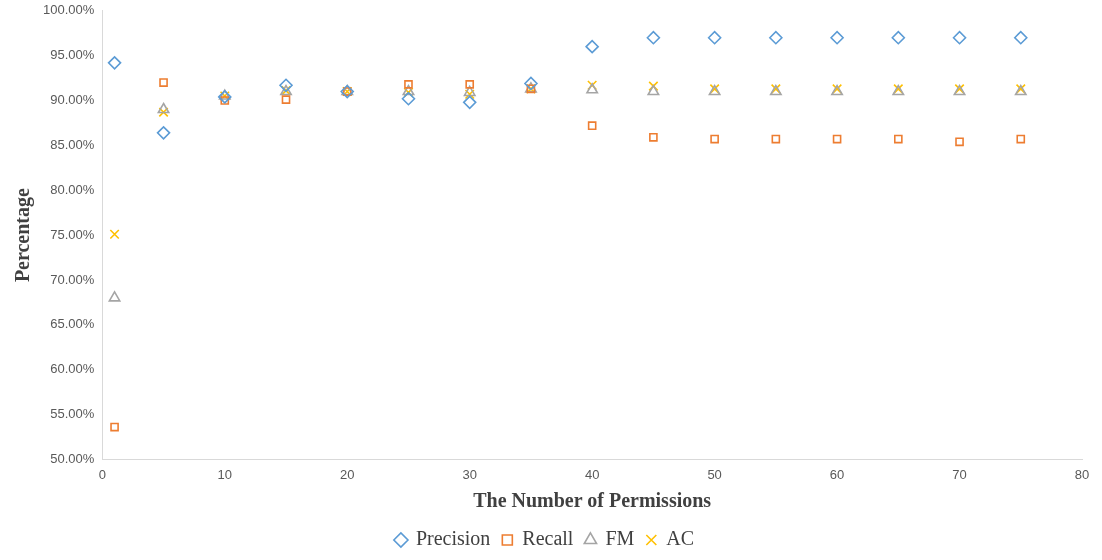 The image size is (1102, 560). I want to click on y-tick-label: 75.00%, so click(72, 234).